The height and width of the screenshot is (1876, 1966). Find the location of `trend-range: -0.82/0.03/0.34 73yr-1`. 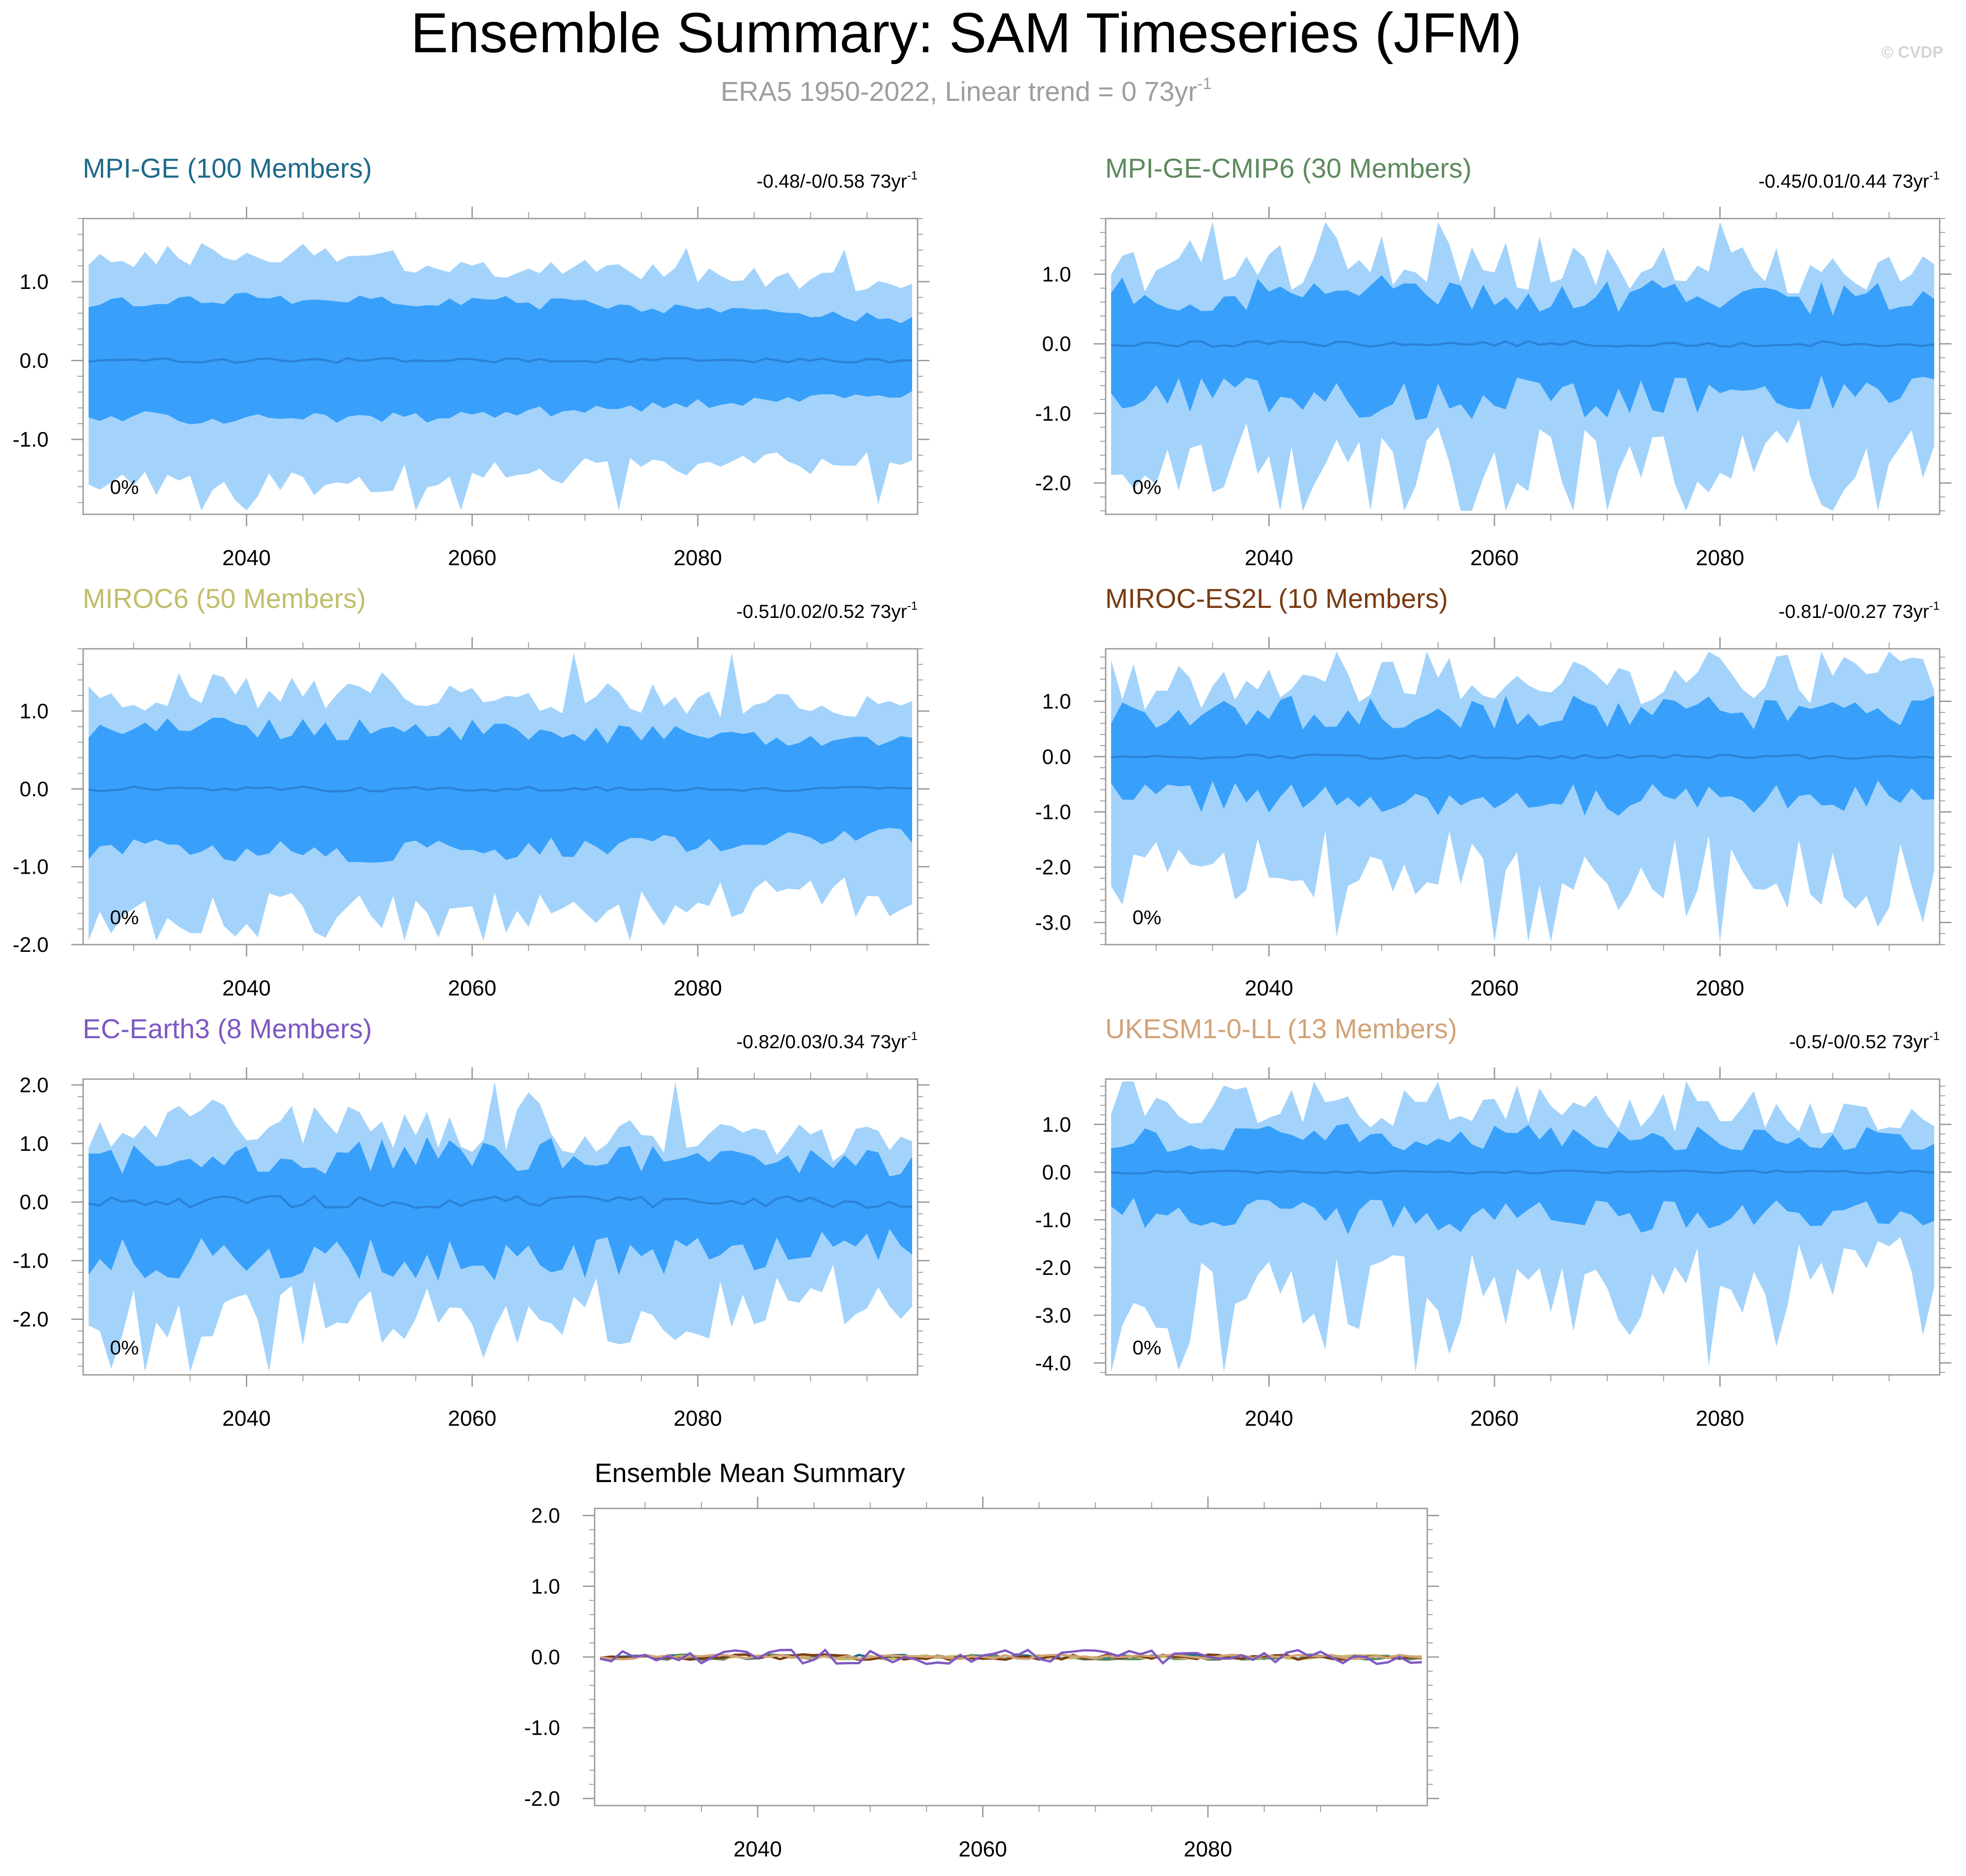

trend-range: -0.82/0.03/0.34 73yr-1 is located at coordinates (827, 1041).